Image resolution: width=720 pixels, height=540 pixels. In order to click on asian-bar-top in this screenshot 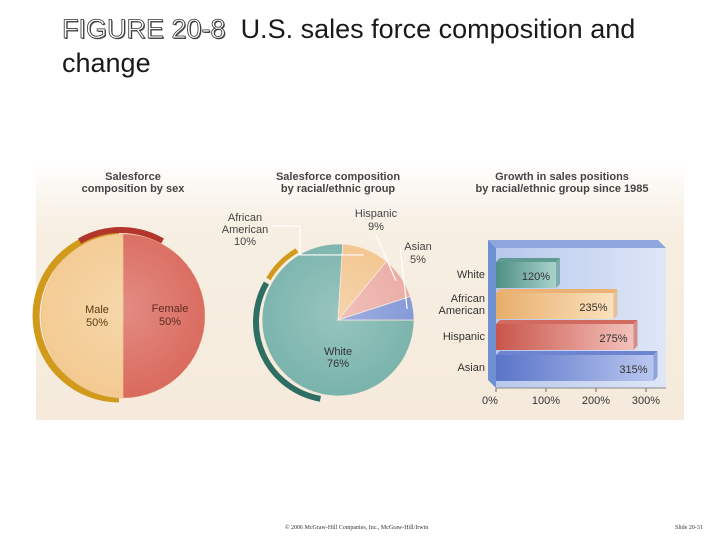, I will do `click(577, 353)`.